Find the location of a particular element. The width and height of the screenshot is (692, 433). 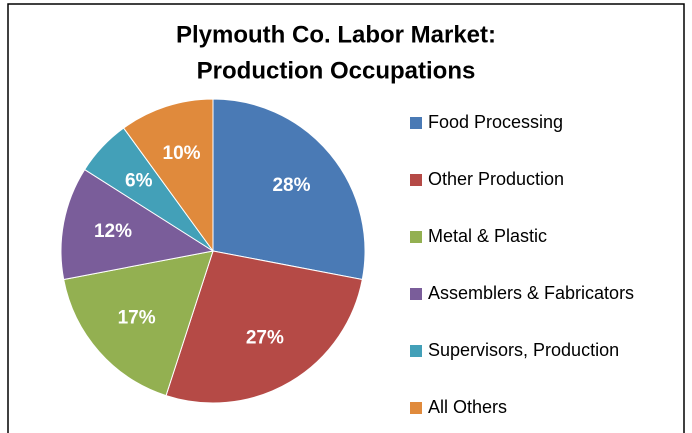

data-label: 27% is located at coordinates (265, 338).